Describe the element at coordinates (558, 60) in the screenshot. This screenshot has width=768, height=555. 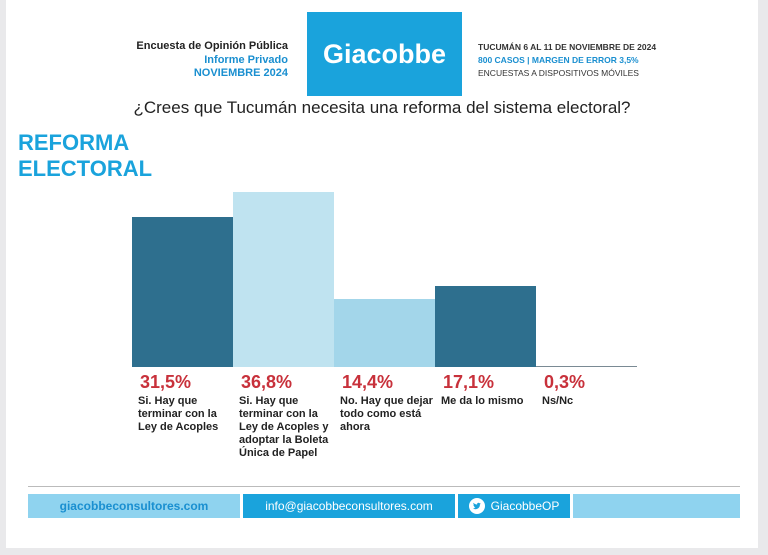
I see `survey-detail: 800 CASOS | MARGEN DE ERROR 3,5%` at that location.